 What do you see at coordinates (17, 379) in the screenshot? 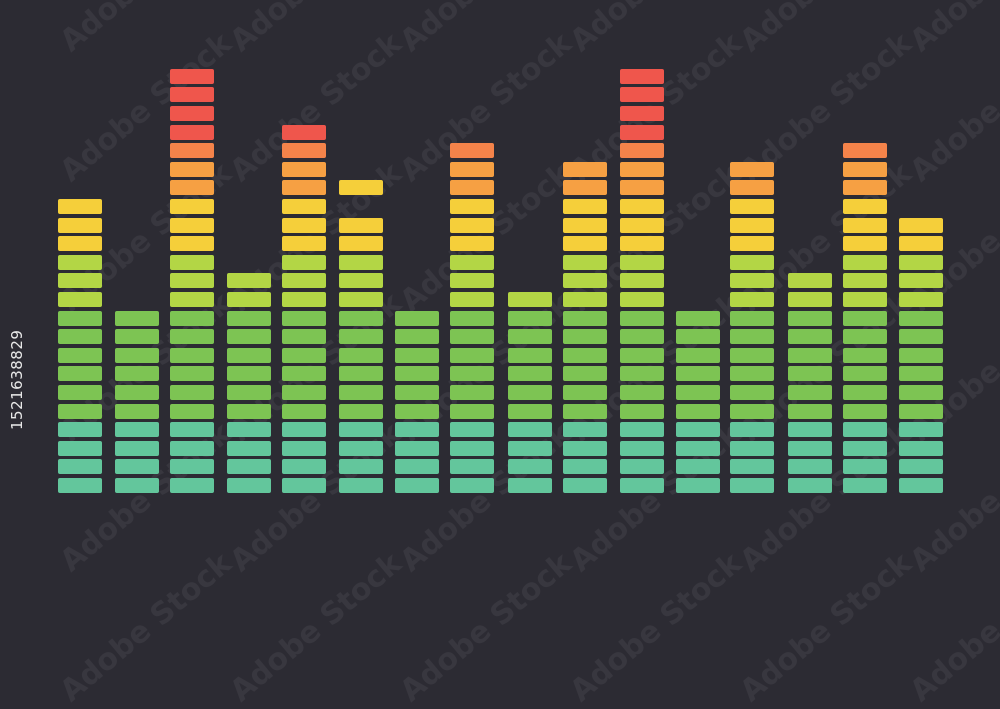
I see `stock-id-label: 1521638829` at bounding box center [17, 379].